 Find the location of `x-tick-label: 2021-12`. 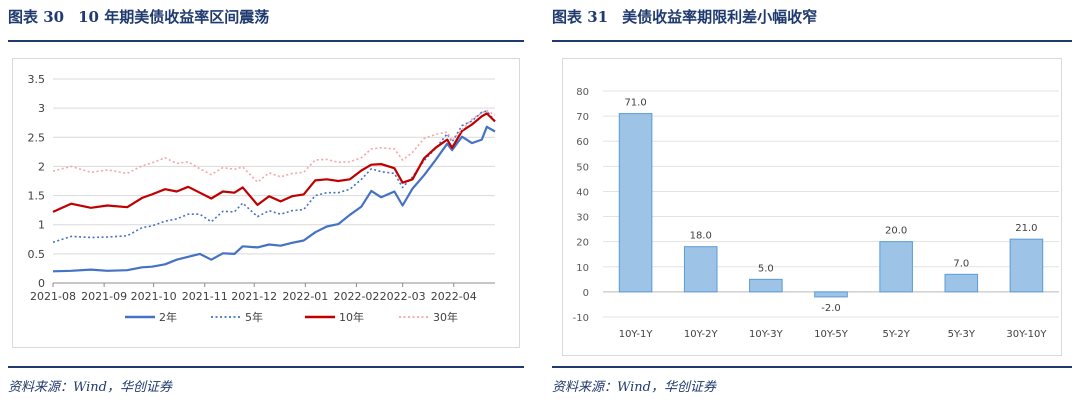

x-tick-label: 2021-12 is located at coordinates (254, 296).